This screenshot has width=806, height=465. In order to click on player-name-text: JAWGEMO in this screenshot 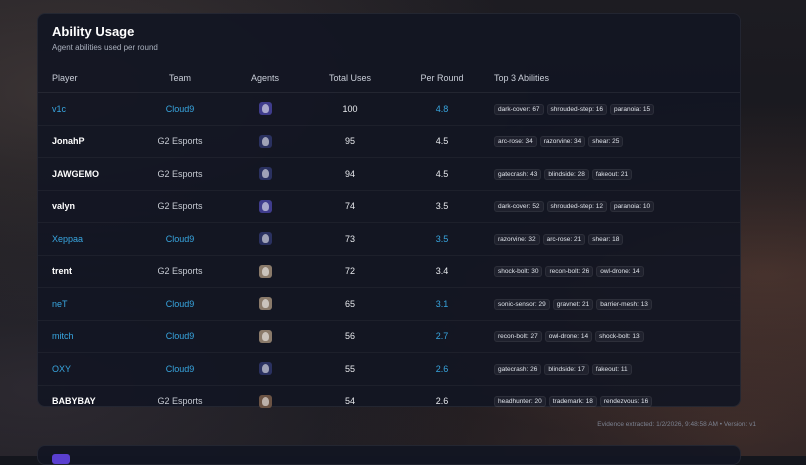, I will do `click(76, 173)`.